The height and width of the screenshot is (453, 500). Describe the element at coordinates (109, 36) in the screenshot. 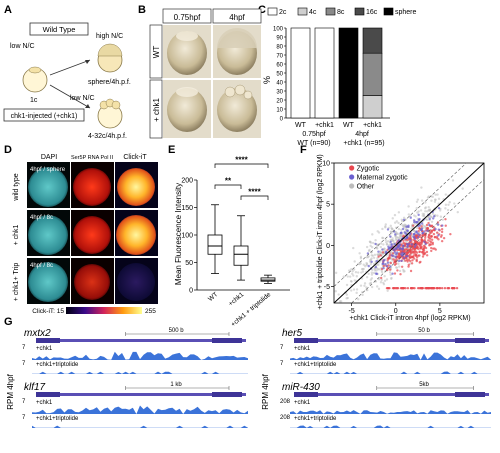

I see `high-nc-label: high N/C` at that location.